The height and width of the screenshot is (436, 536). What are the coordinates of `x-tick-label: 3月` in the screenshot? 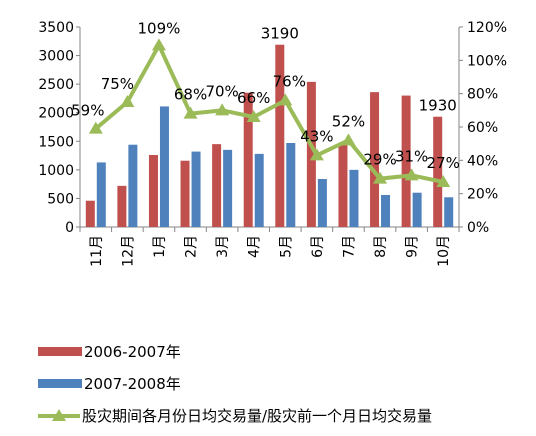 It's located at (223, 246).